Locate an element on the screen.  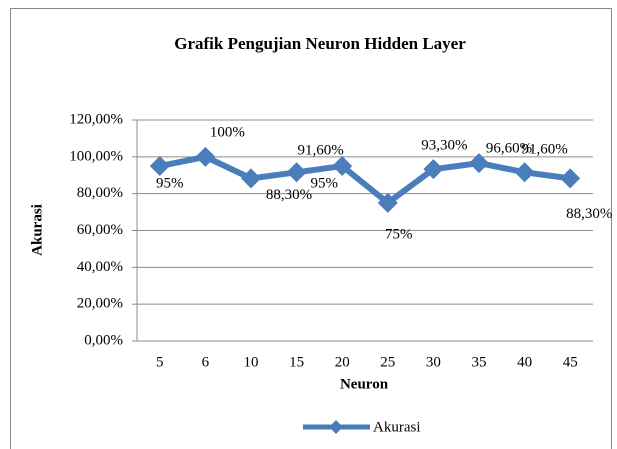
x-tick-label: 6 is located at coordinates (206, 362).